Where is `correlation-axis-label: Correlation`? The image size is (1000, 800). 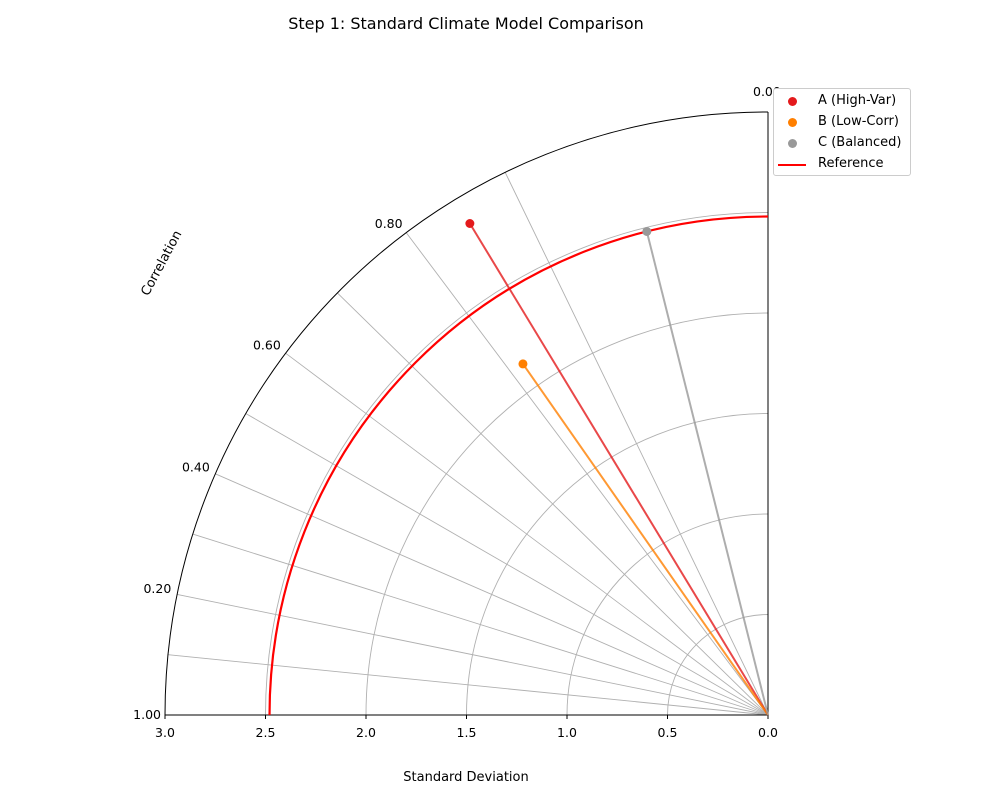 correlation-axis-label: Correlation is located at coordinates (161, 263).